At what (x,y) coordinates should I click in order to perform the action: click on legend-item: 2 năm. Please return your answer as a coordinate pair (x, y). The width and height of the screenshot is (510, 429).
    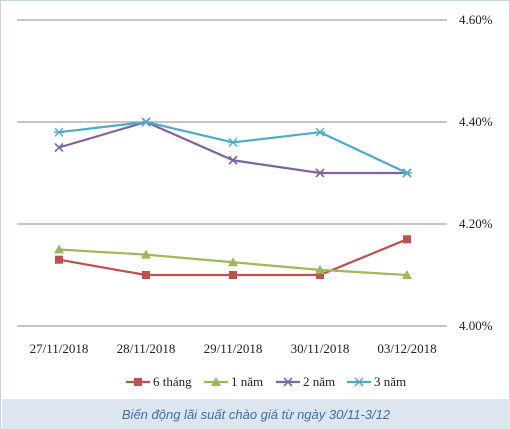
    Looking at the image, I should click on (305, 381).